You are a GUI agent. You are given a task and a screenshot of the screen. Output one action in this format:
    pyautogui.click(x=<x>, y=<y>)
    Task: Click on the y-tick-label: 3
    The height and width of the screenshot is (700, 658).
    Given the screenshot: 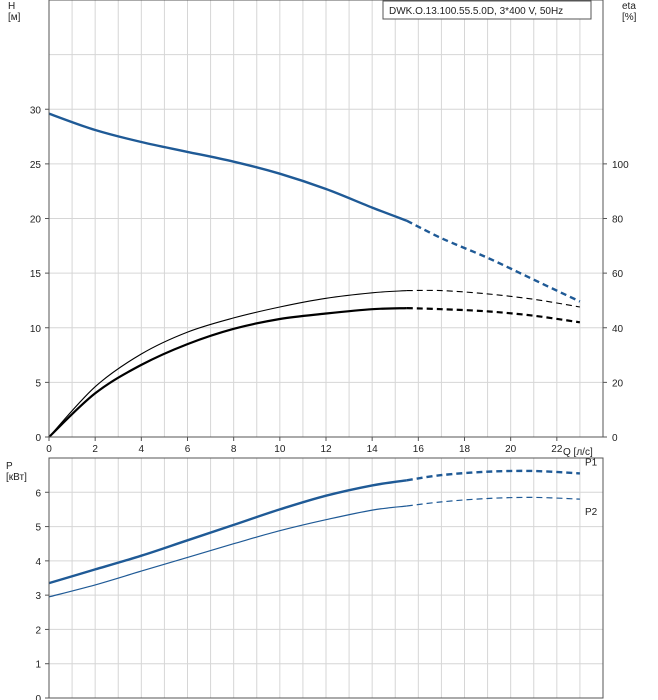 What is the action you would take?
    pyautogui.click(x=38, y=596)
    